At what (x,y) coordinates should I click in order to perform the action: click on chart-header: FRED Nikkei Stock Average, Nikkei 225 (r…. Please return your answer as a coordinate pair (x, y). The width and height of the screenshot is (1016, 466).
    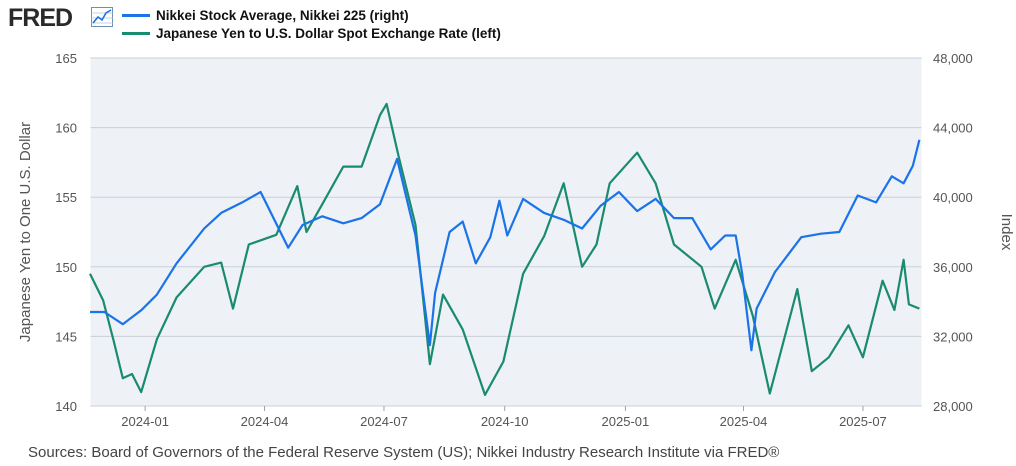
    Looking at the image, I should click on (508, 23).